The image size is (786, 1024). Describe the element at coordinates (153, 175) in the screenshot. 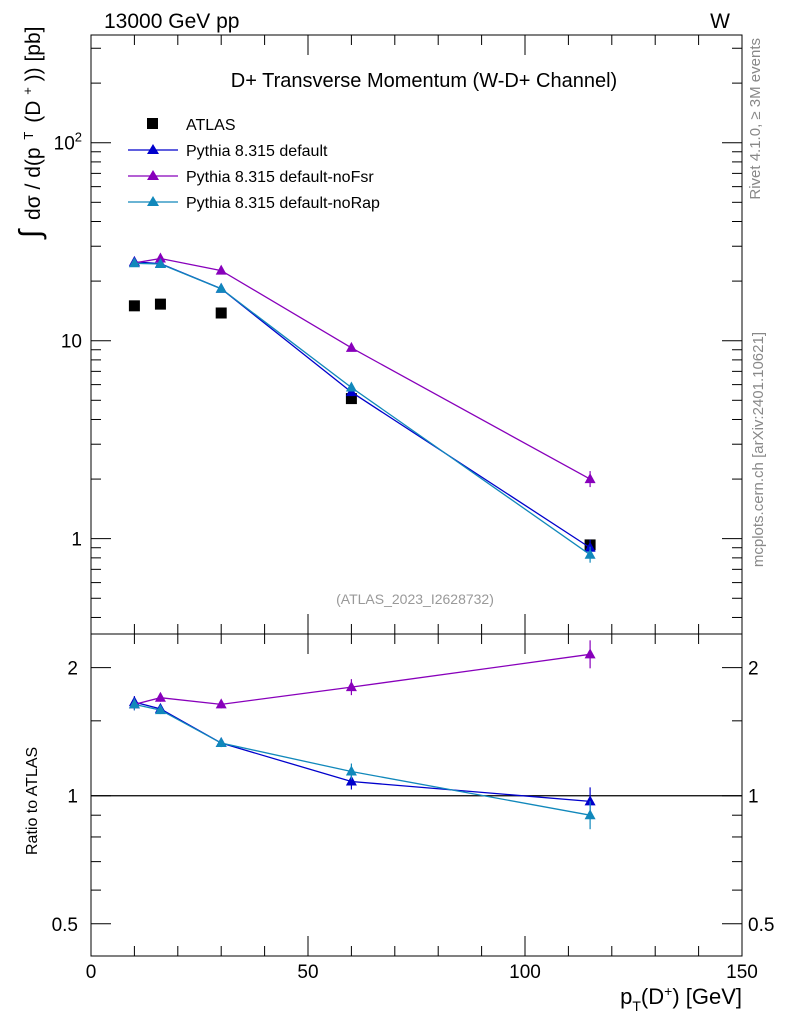

I see `legend-marker-nofsr` at that location.